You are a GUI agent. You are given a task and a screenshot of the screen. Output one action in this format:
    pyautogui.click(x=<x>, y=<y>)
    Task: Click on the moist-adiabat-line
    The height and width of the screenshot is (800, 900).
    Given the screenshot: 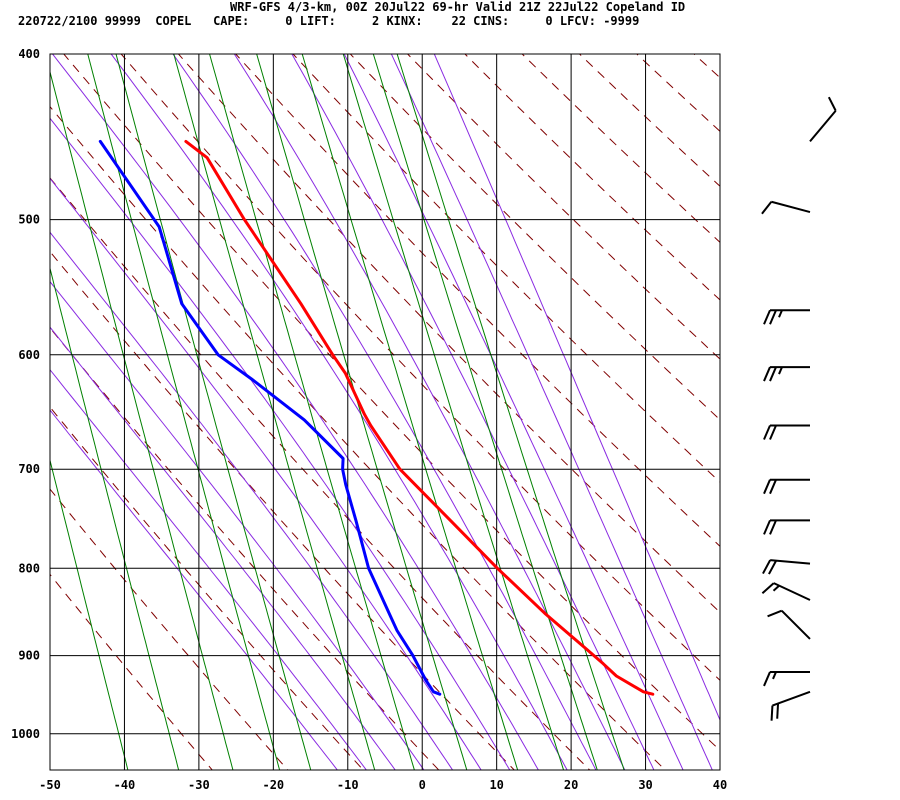 What is the action you would take?
    pyautogui.click(x=194, y=589)
    